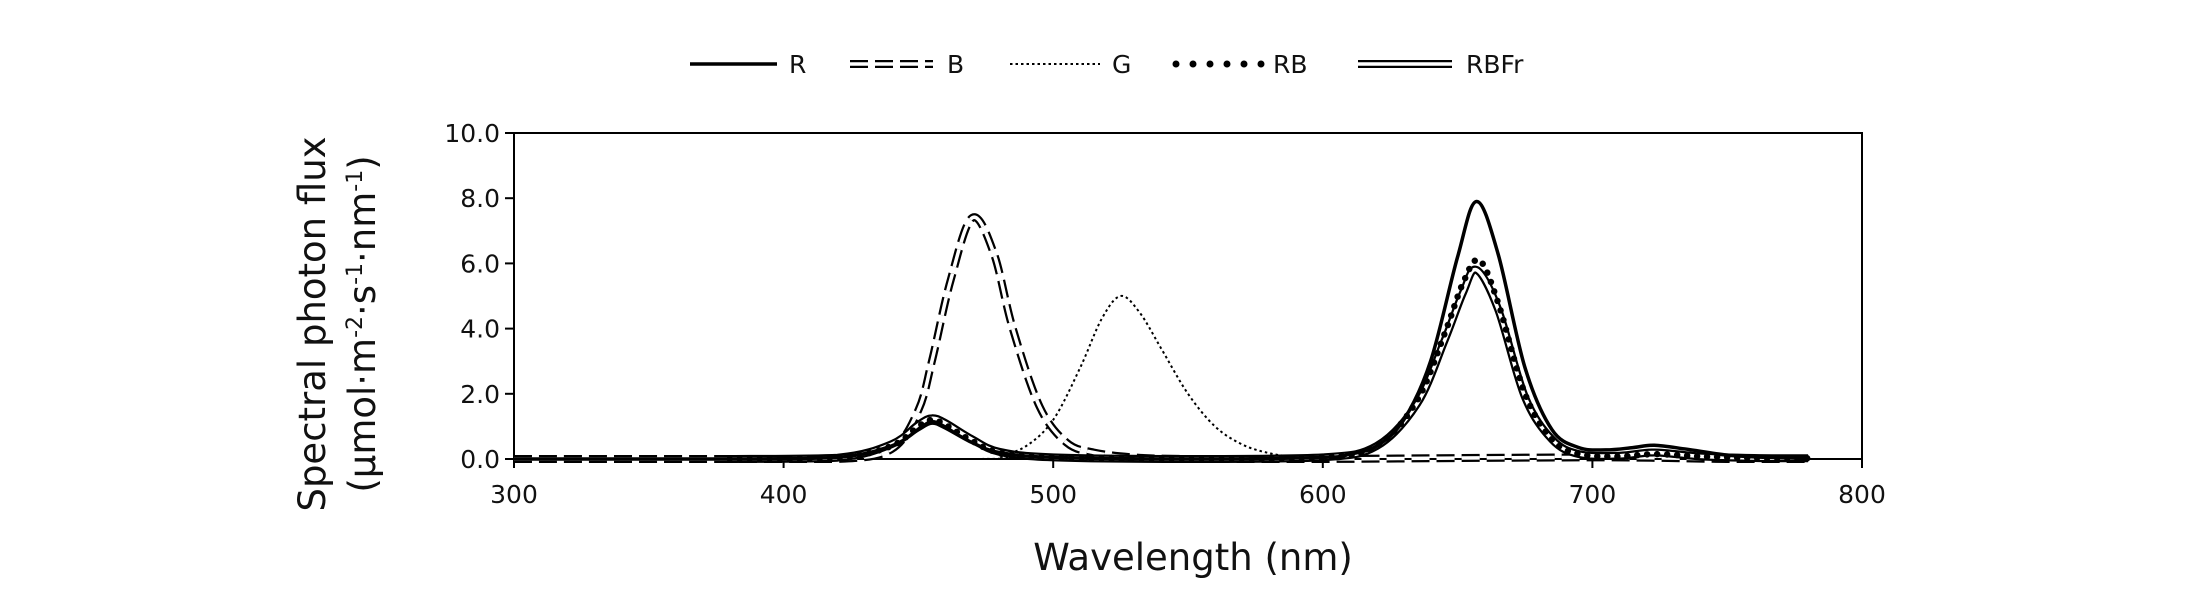 Image resolution: width=2185 pixels, height=612 pixels. What do you see at coordinates (1495, 64) in the screenshot?
I see `legend-label-rbfr: RBFr` at bounding box center [1495, 64].